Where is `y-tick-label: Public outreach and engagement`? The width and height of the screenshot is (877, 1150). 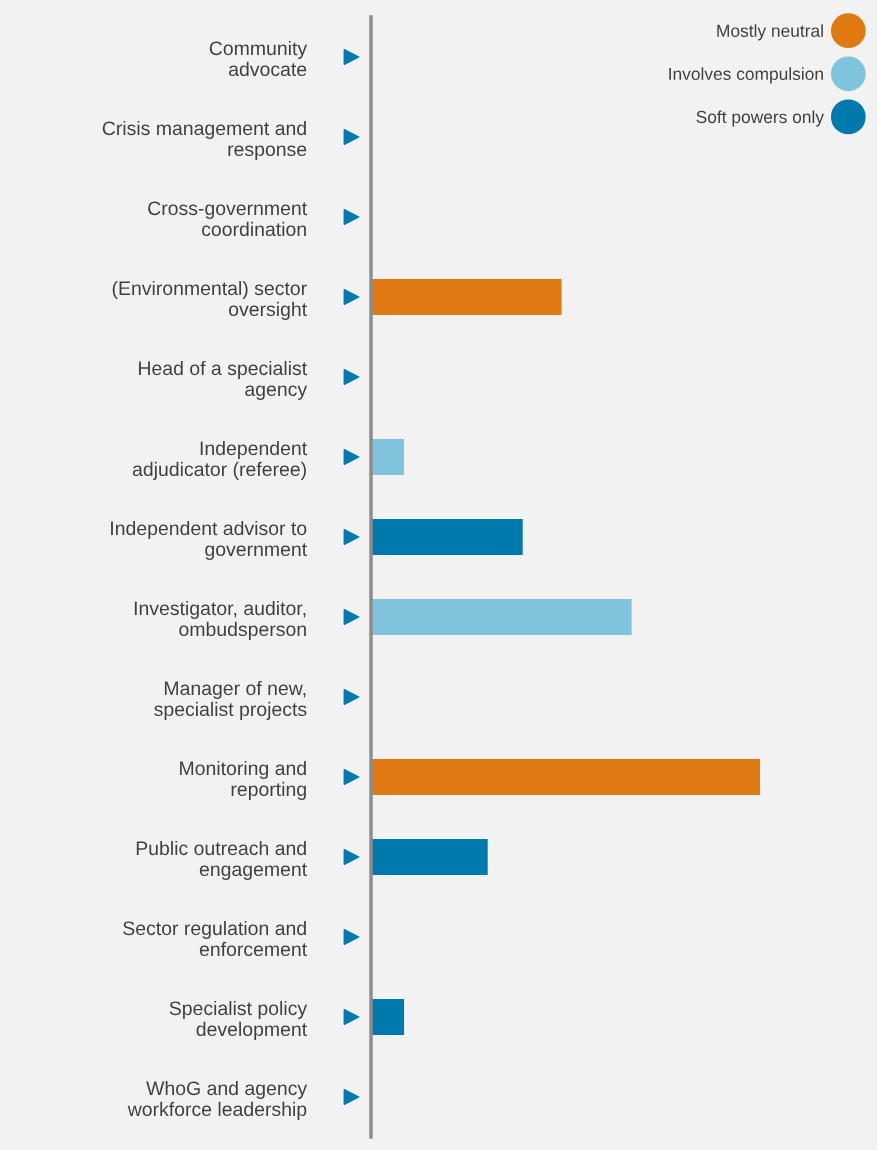
y-tick-label: Public outreach and engagement is located at coordinates (221, 860).